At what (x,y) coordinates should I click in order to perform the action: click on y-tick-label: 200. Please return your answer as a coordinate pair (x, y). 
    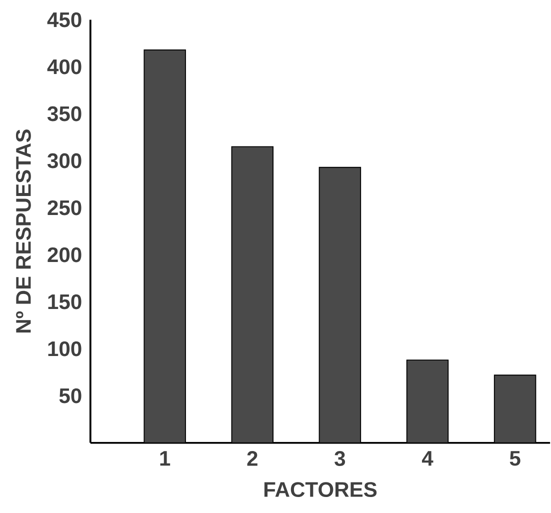
    Looking at the image, I should click on (65, 254).